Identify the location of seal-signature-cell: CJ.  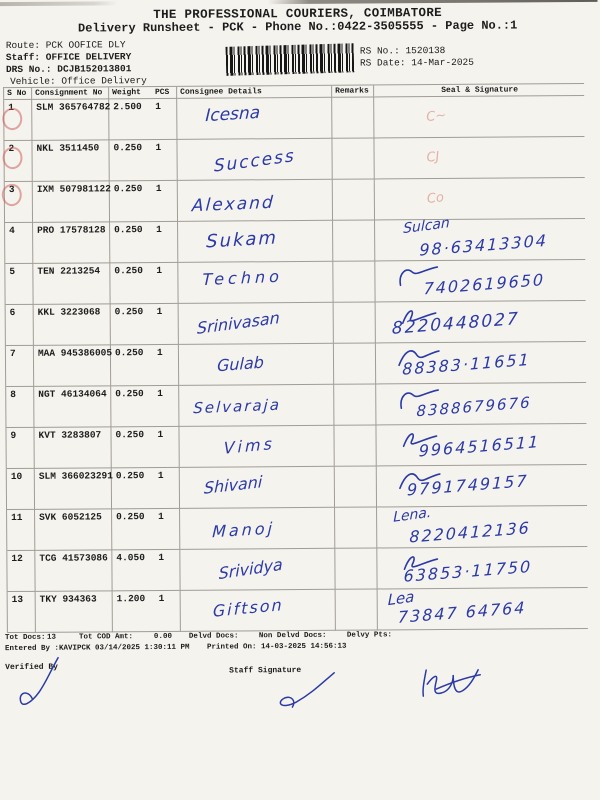
(479, 158).